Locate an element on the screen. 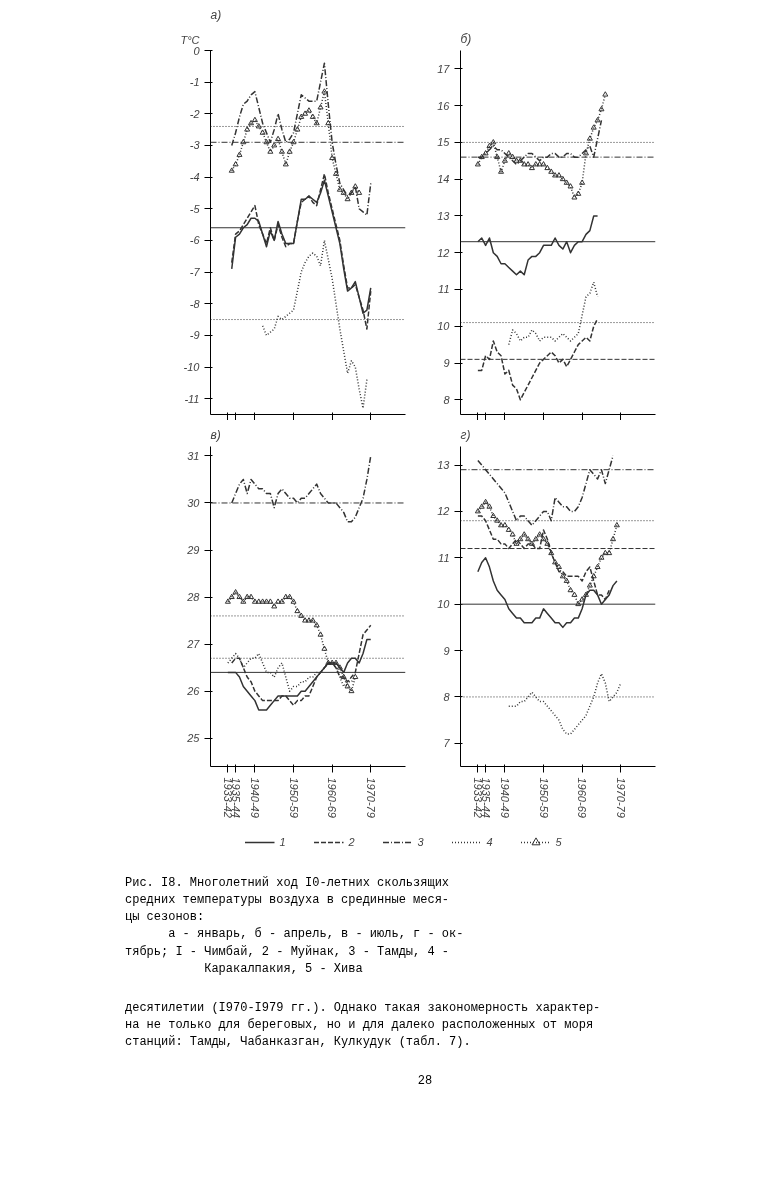  legend-label: 3 is located at coordinates (421, 842).